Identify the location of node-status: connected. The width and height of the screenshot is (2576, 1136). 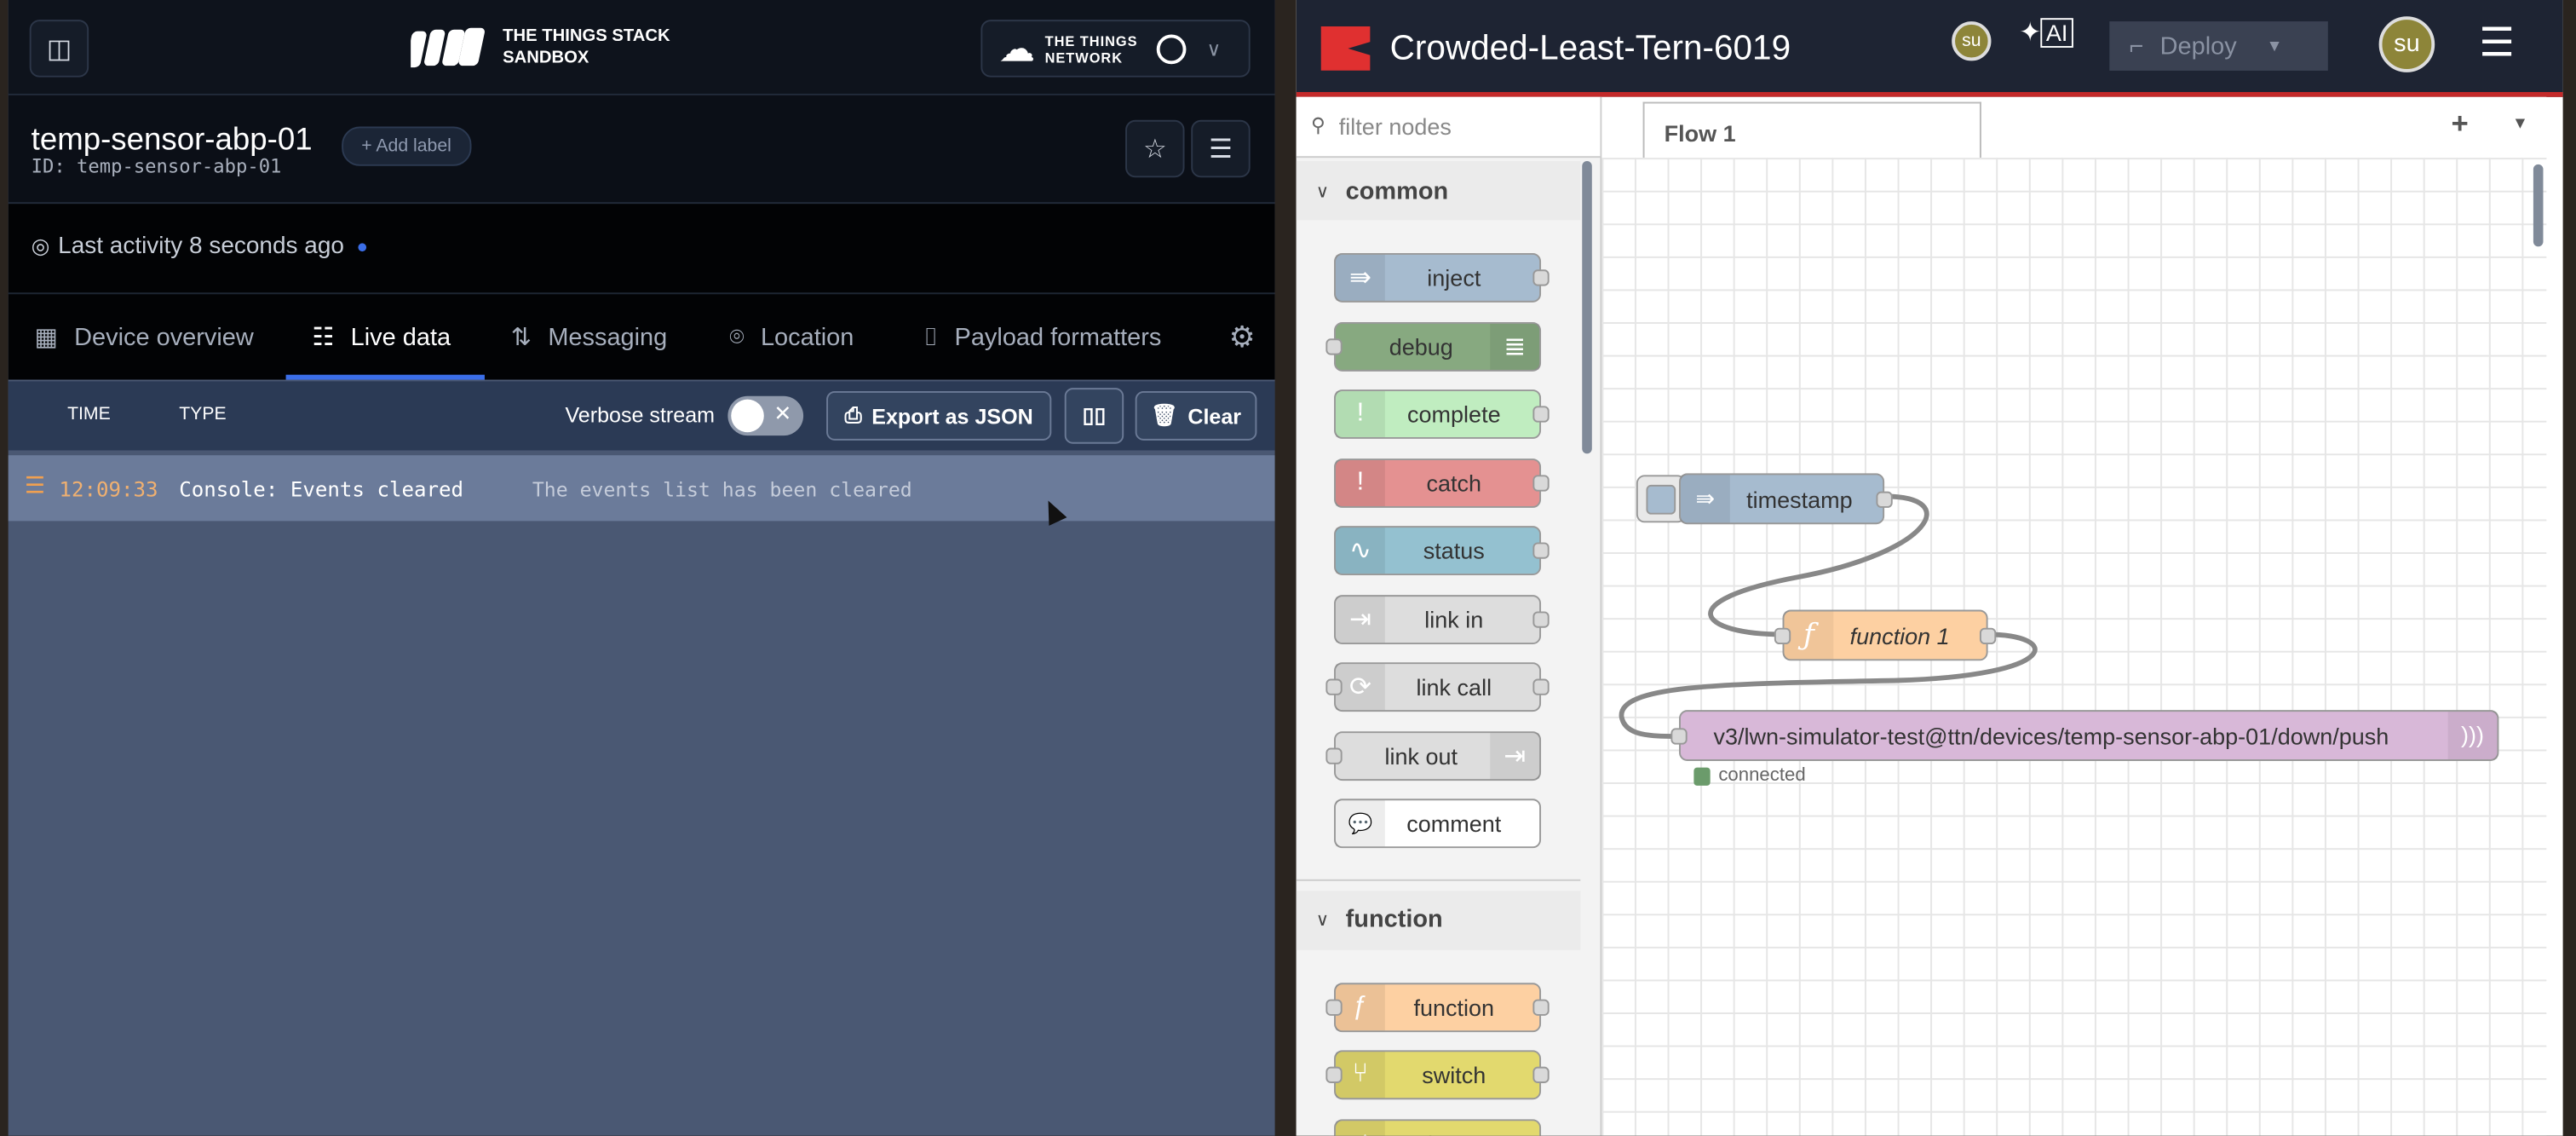
(1749, 775).